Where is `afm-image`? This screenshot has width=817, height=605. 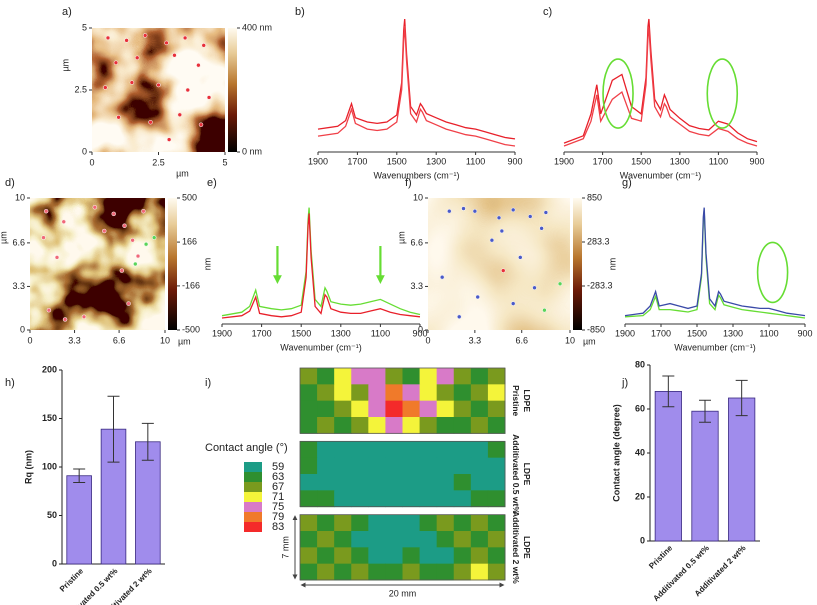 afm-image is located at coordinates (97, 264).